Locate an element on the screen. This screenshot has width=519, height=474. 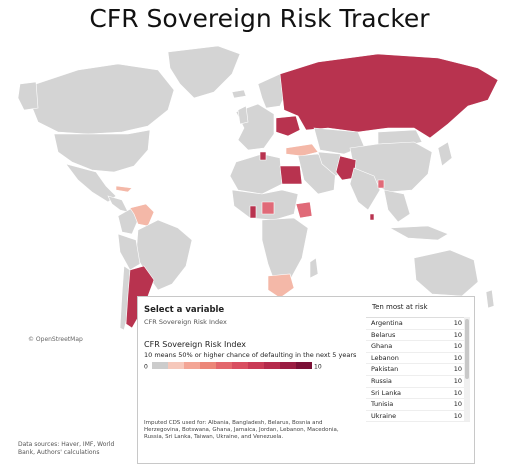
list-item: Ukraine 10 is located at coordinates (418, 416).